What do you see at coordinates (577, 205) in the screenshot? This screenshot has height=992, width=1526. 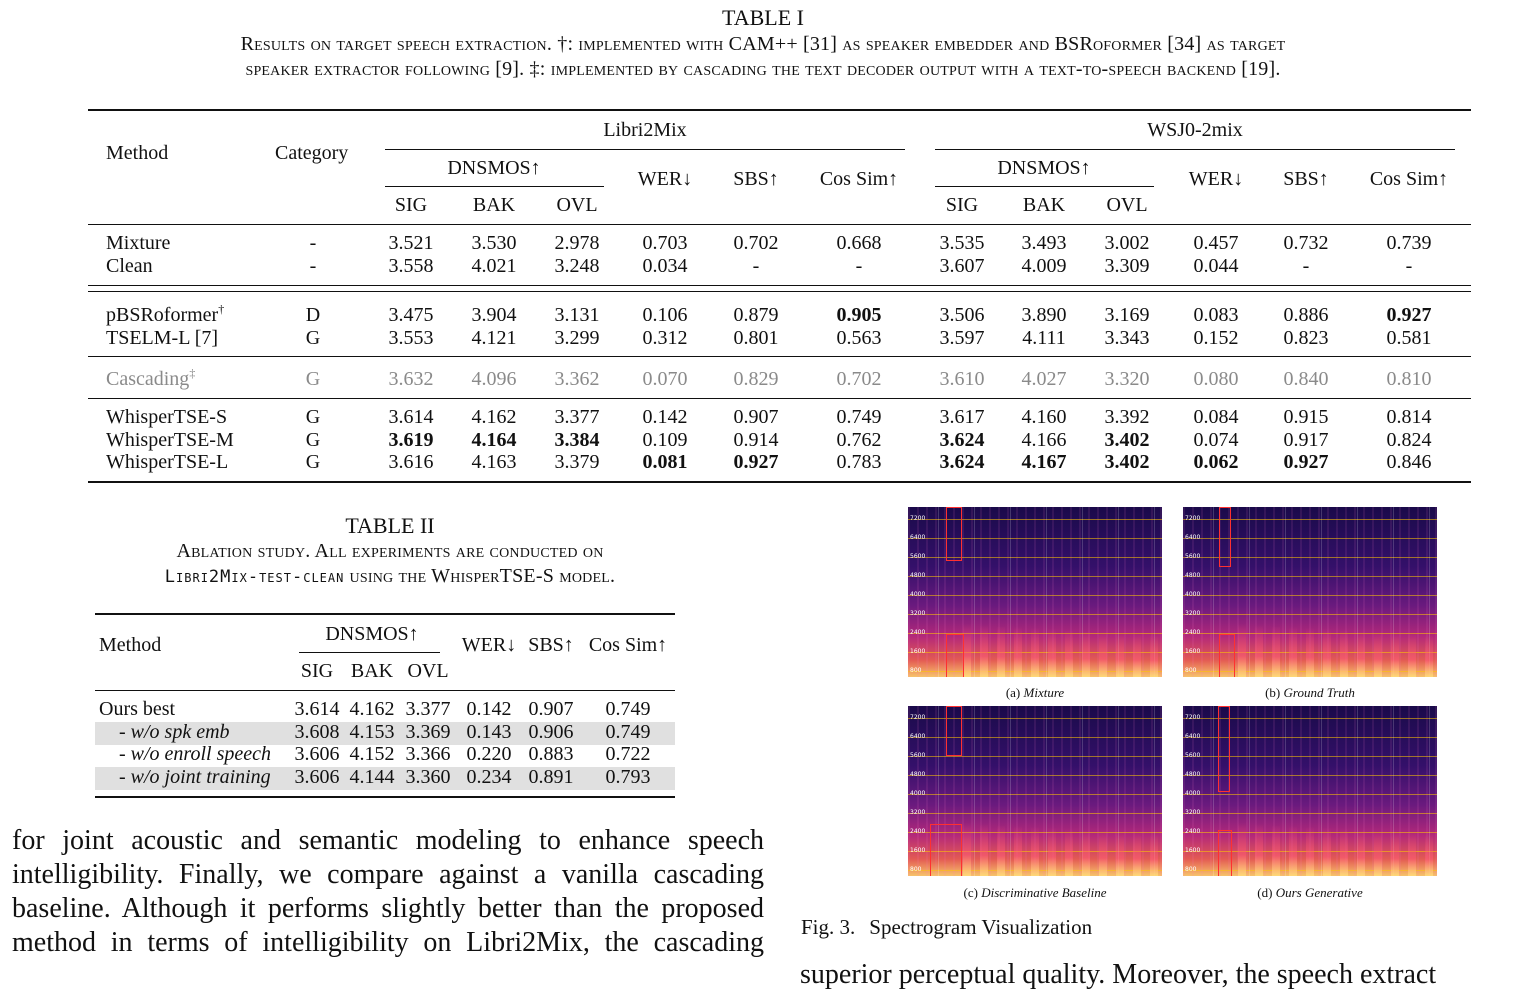 I see `t1-libri-ovl: OVL` at bounding box center [577, 205].